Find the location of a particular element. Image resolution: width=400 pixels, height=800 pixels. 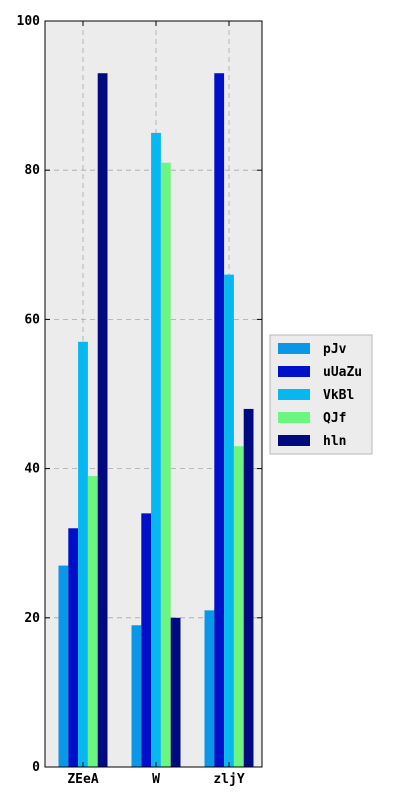

bar-hln-W is located at coordinates (175, 692).